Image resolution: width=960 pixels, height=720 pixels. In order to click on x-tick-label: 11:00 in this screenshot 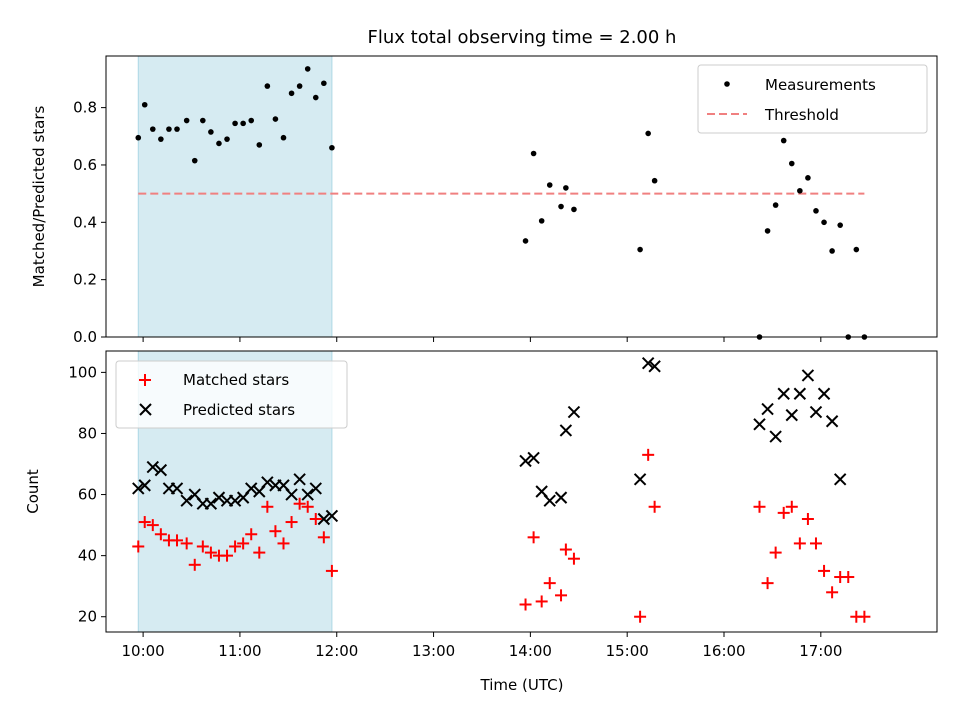, I will do `click(239, 651)`.